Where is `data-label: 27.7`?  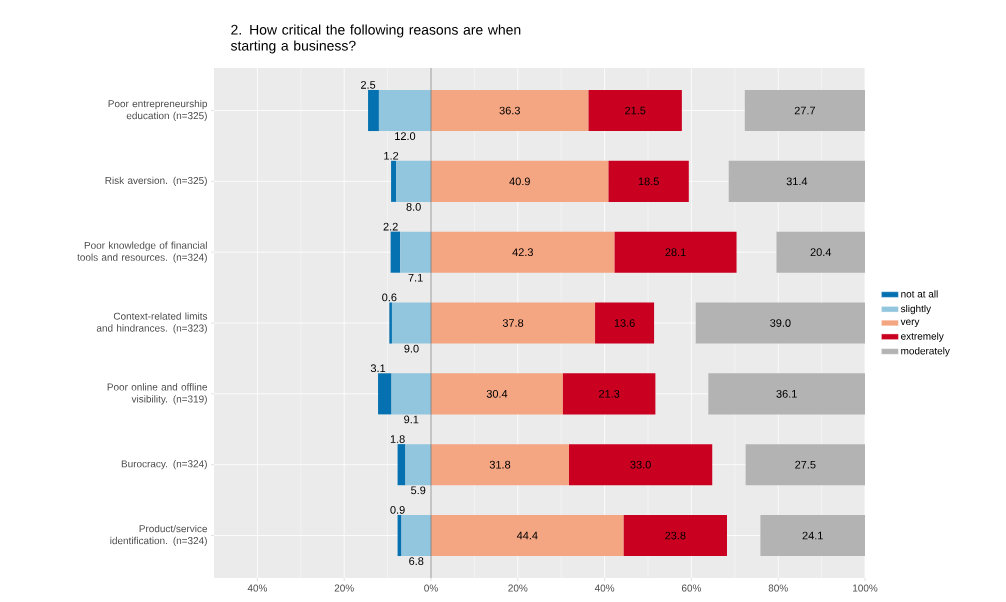
data-label: 27.7 is located at coordinates (805, 110).